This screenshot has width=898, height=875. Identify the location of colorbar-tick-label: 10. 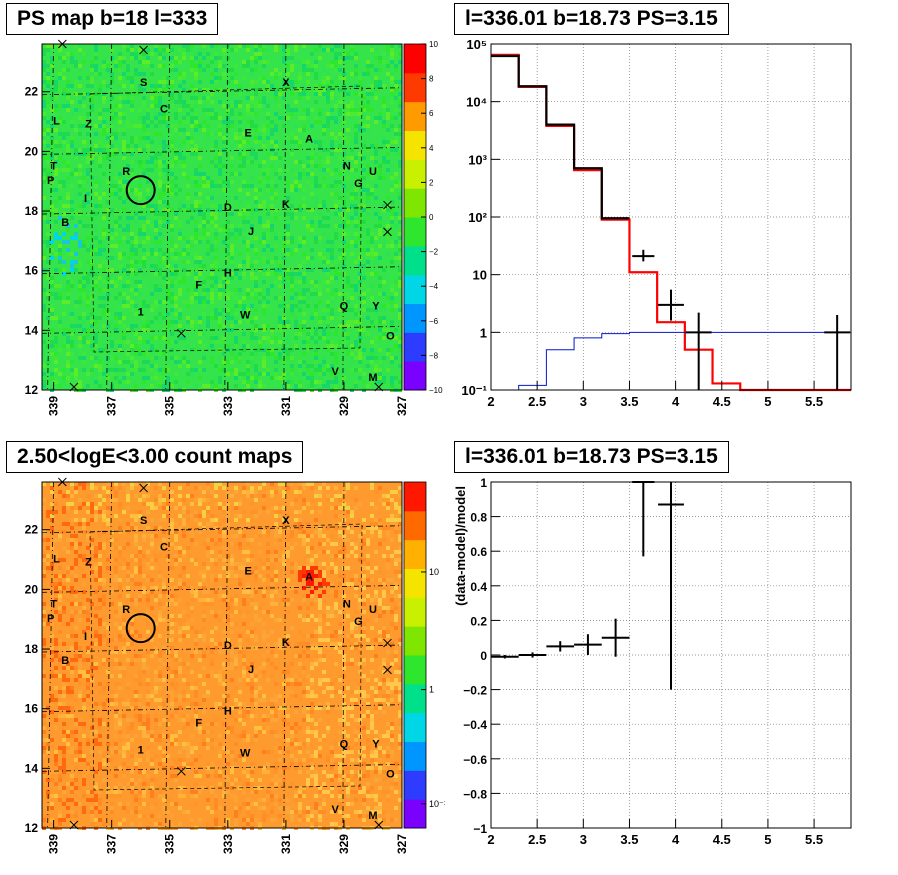
(433, 44).